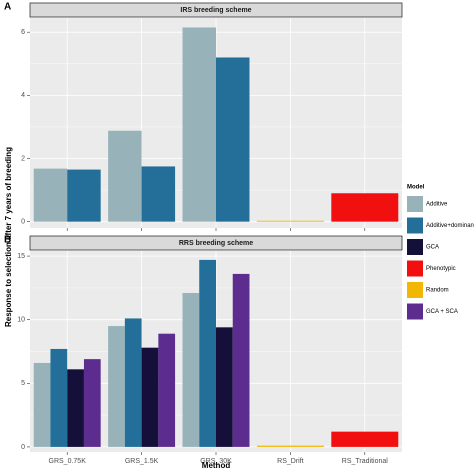  I want to click on panel-tag: A, so click(7, 7).